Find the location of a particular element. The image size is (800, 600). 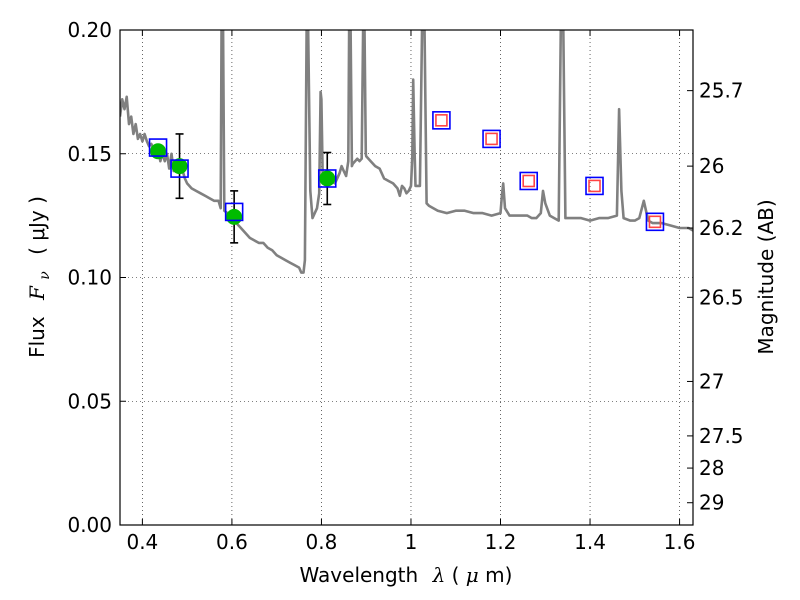

y-axis-label-symbol: F is located at coordinates (37, 293).